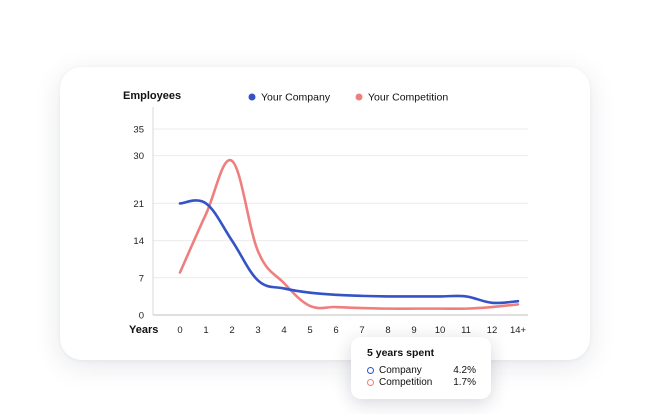  Describe the element at coordinates (518, 330) in the screenshot. I see `x-tick-label: 14+` at that location.